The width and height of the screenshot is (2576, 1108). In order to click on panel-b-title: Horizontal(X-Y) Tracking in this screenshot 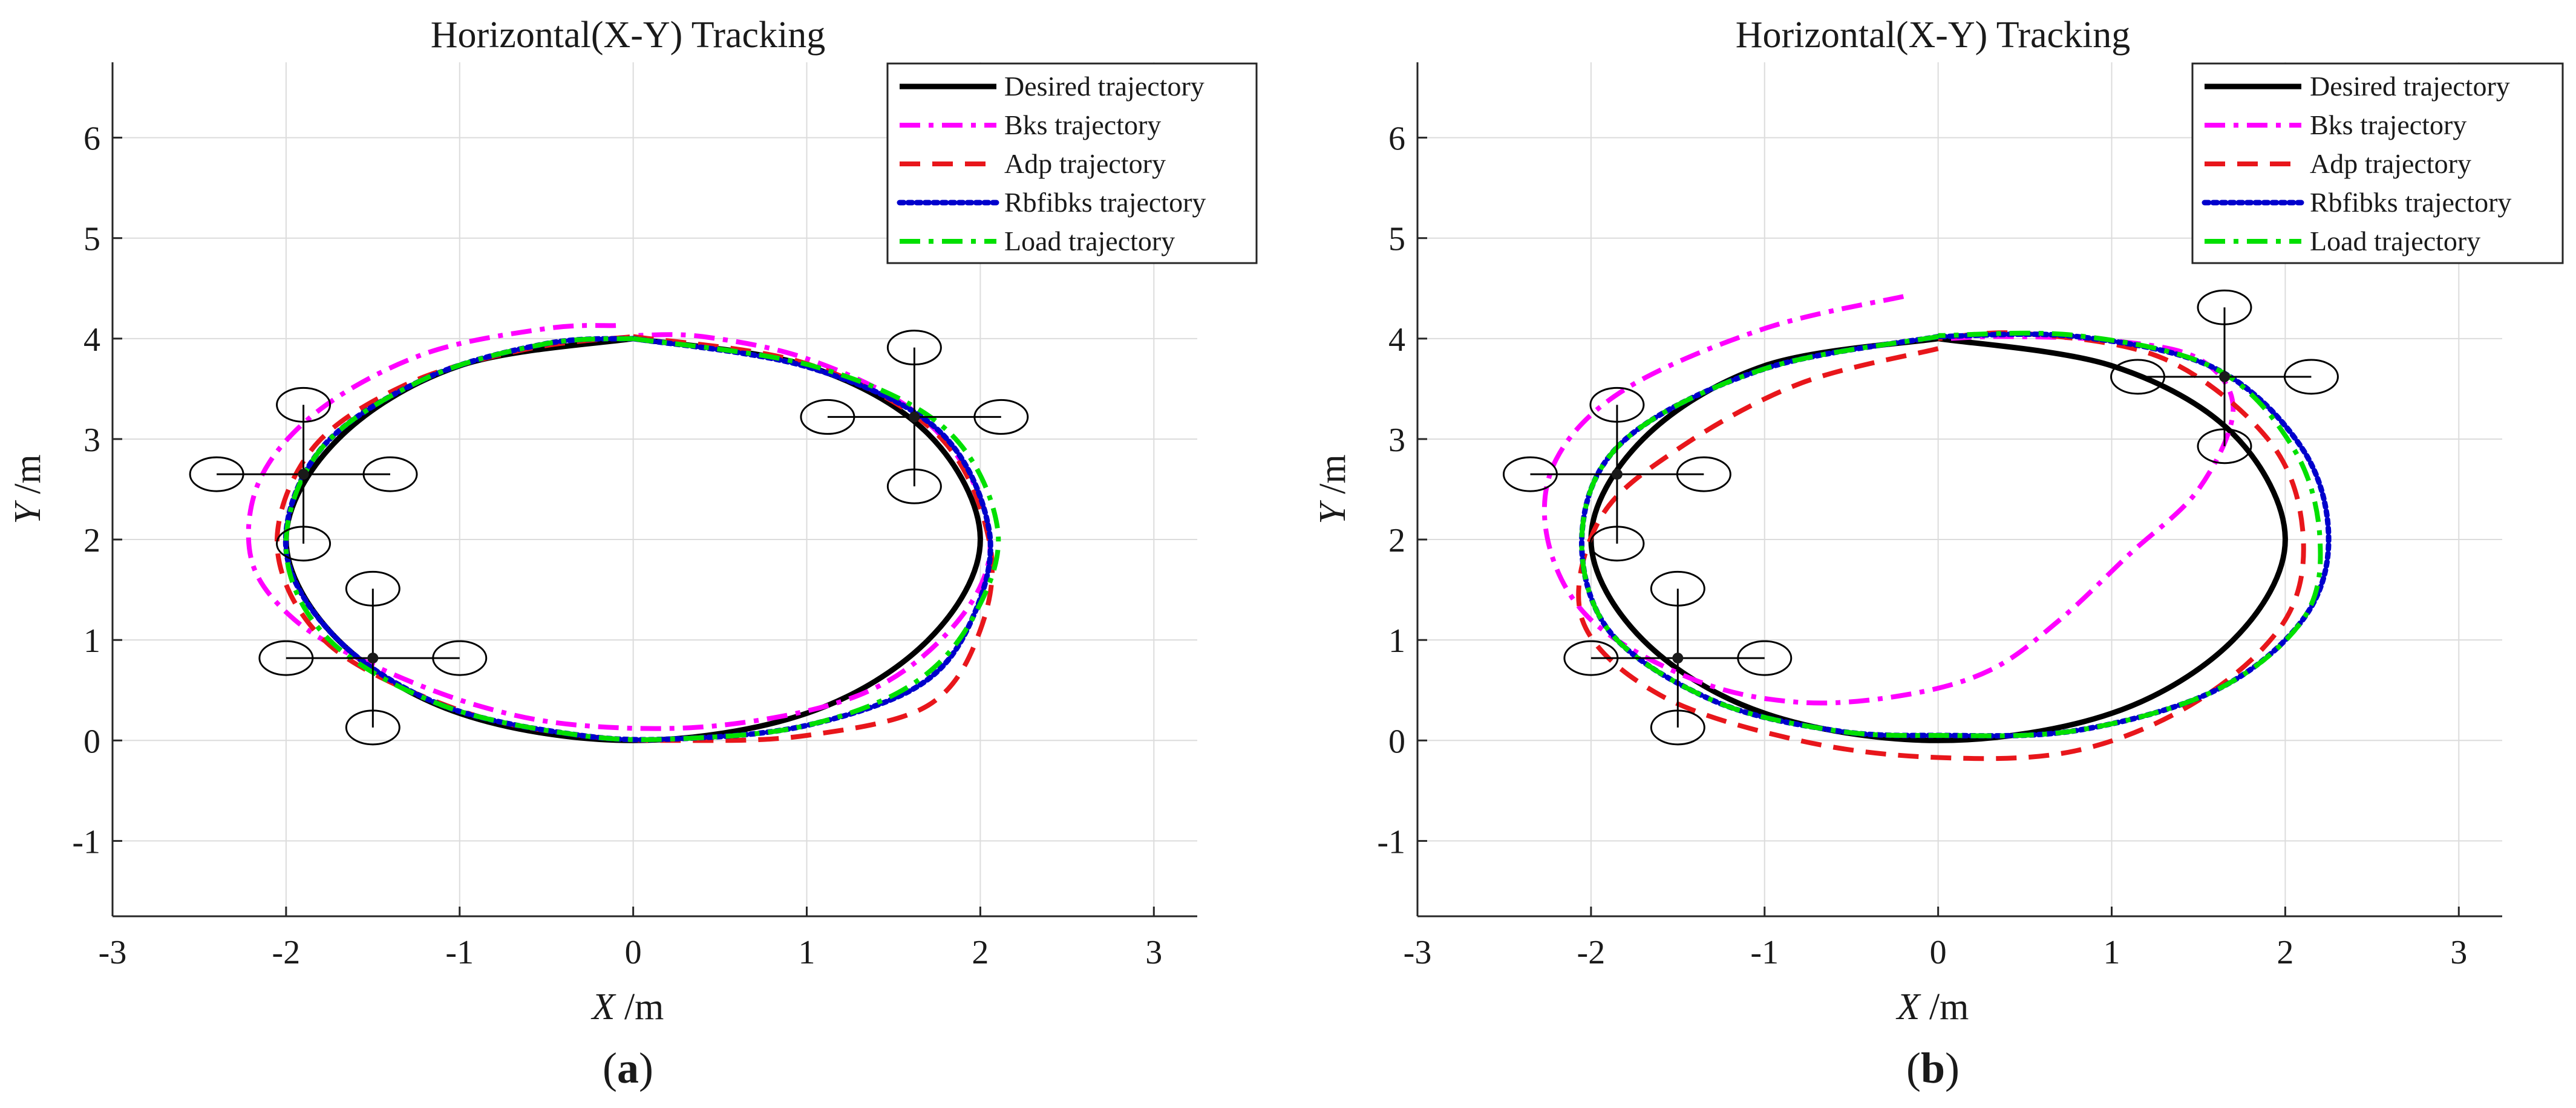, I will do `click(1933, 35)`.